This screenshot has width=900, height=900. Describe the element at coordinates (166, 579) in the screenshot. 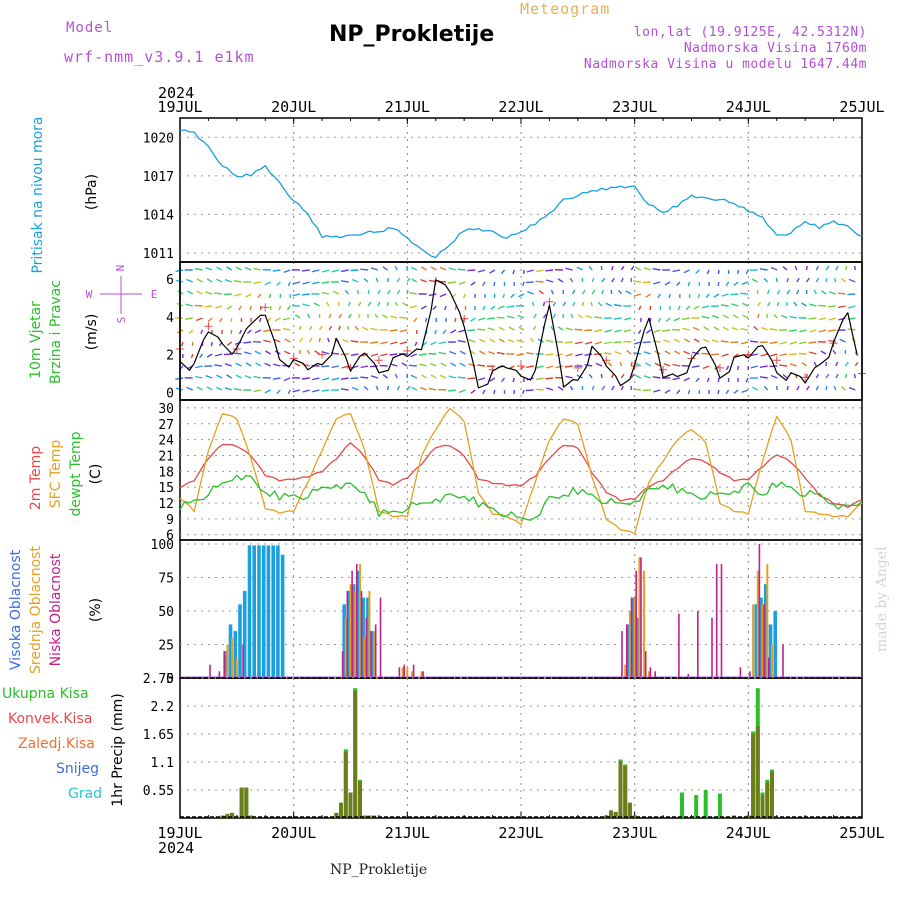

I see `cloud-tick-label: 75` at that location.